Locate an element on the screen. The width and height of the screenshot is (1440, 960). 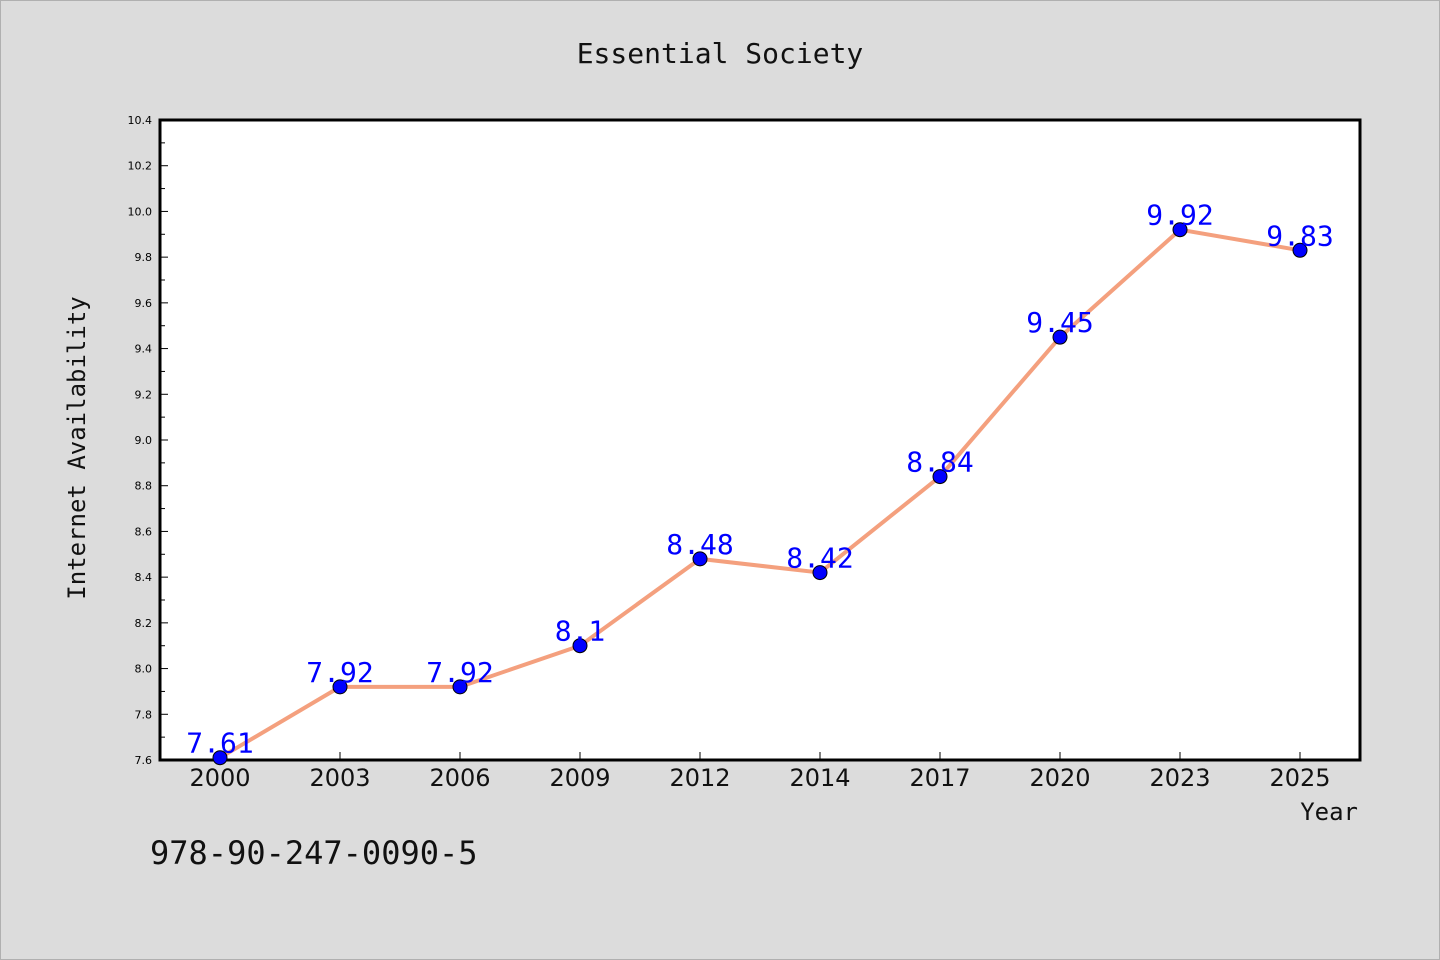
x-axis-label: Year is located at coordinates (1329, 812).